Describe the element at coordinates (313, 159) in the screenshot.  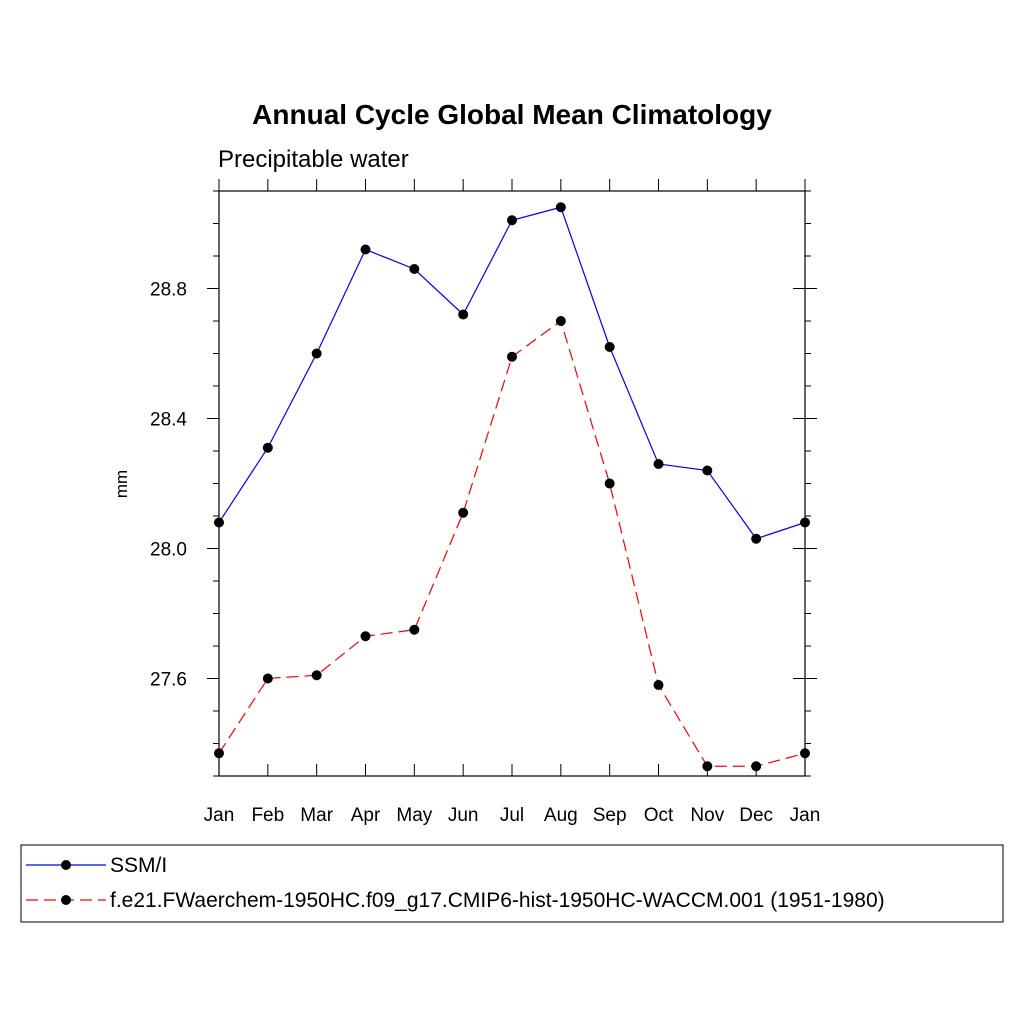
I see `chart-subtitle: Precipitable water` at that location.